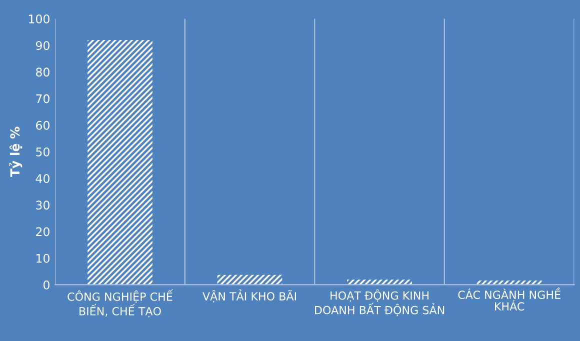 This screenshot has width=580, height=341. Describe the element at coordinates (43, 125) in the screenshot. I see `y-tick-label: 60` at that location.